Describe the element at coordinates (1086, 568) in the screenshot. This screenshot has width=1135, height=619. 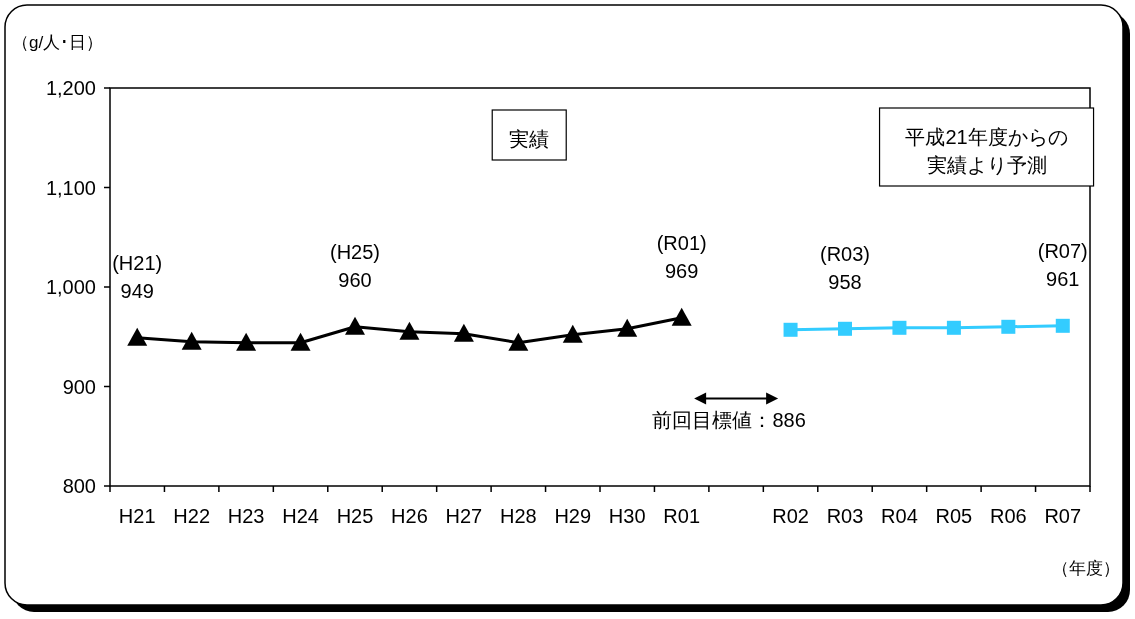
I see `x-axis-title: （年度）` at that location.